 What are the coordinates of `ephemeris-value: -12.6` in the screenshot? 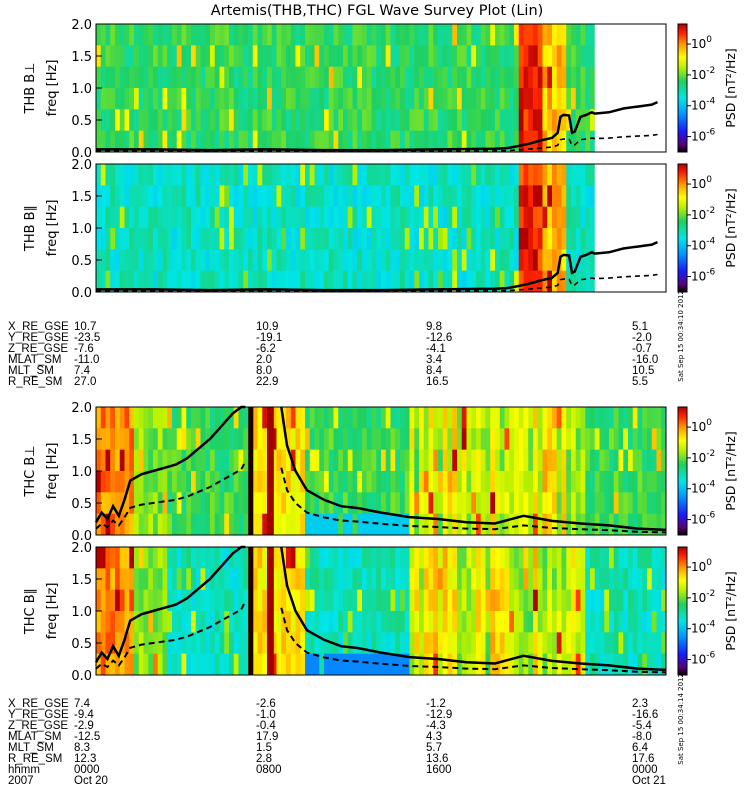 It's located at (439, 338).